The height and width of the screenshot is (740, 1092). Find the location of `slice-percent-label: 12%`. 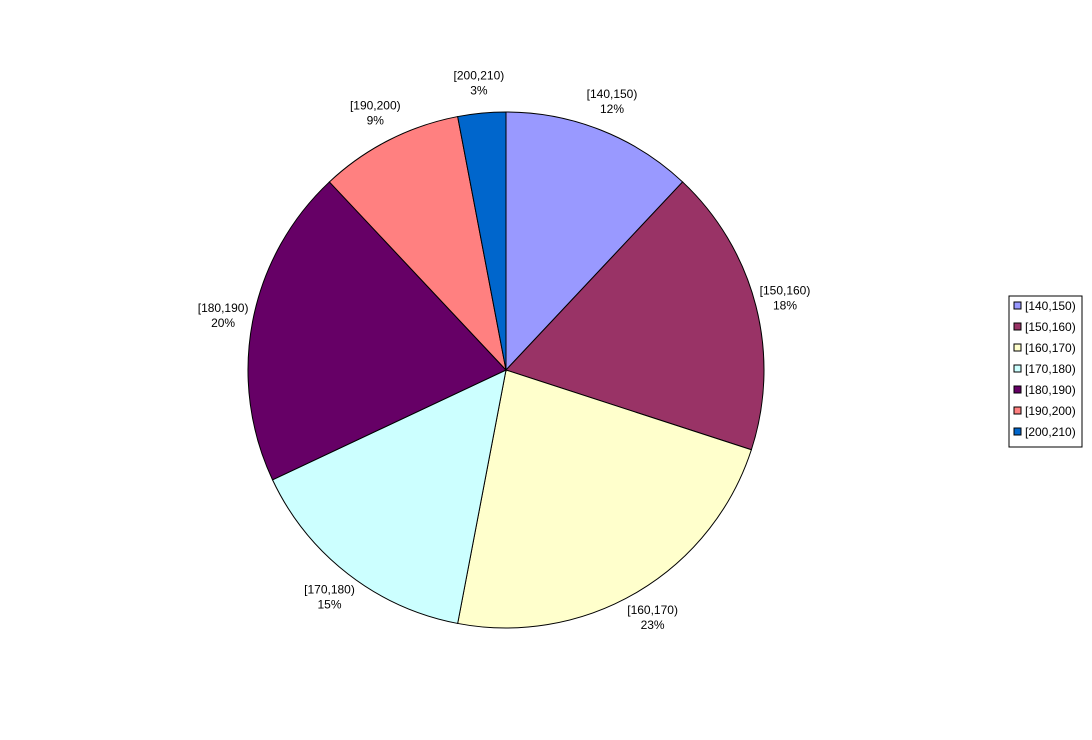

slice-percent-label: 12% is located at coordinates (612, 109).